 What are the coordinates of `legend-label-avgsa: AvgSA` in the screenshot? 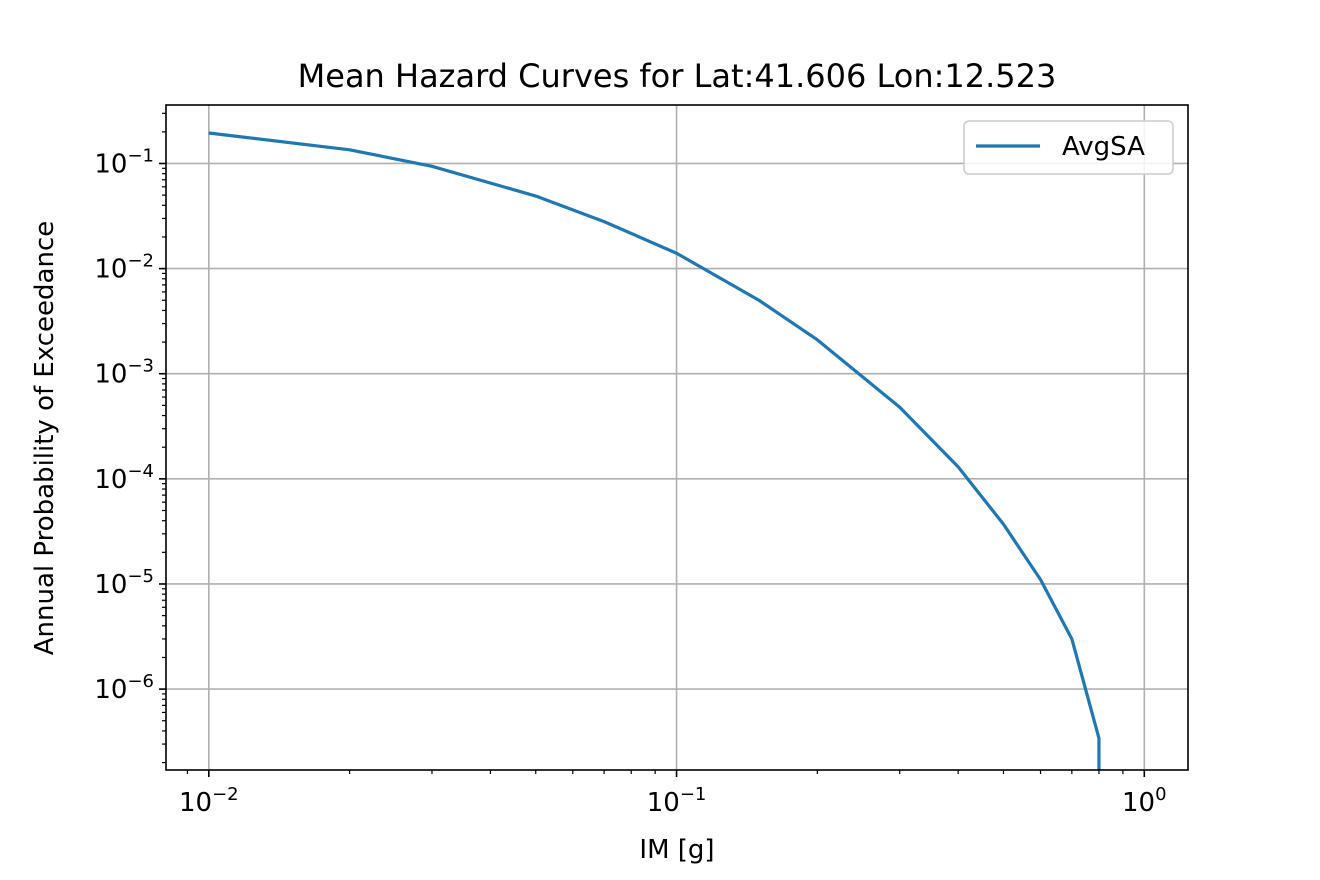 It's located at (1103, 147).